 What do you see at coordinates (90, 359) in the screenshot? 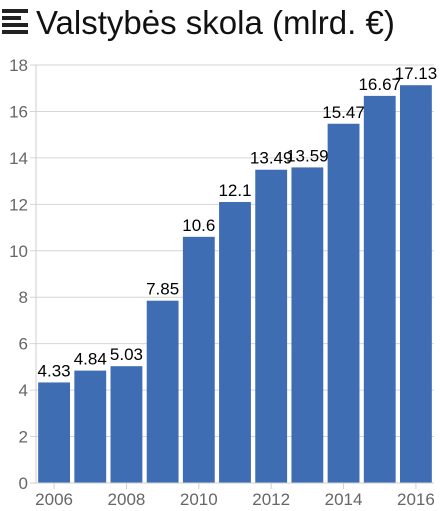
I see `data-label: 4.84` at bounding box center [90, 359].